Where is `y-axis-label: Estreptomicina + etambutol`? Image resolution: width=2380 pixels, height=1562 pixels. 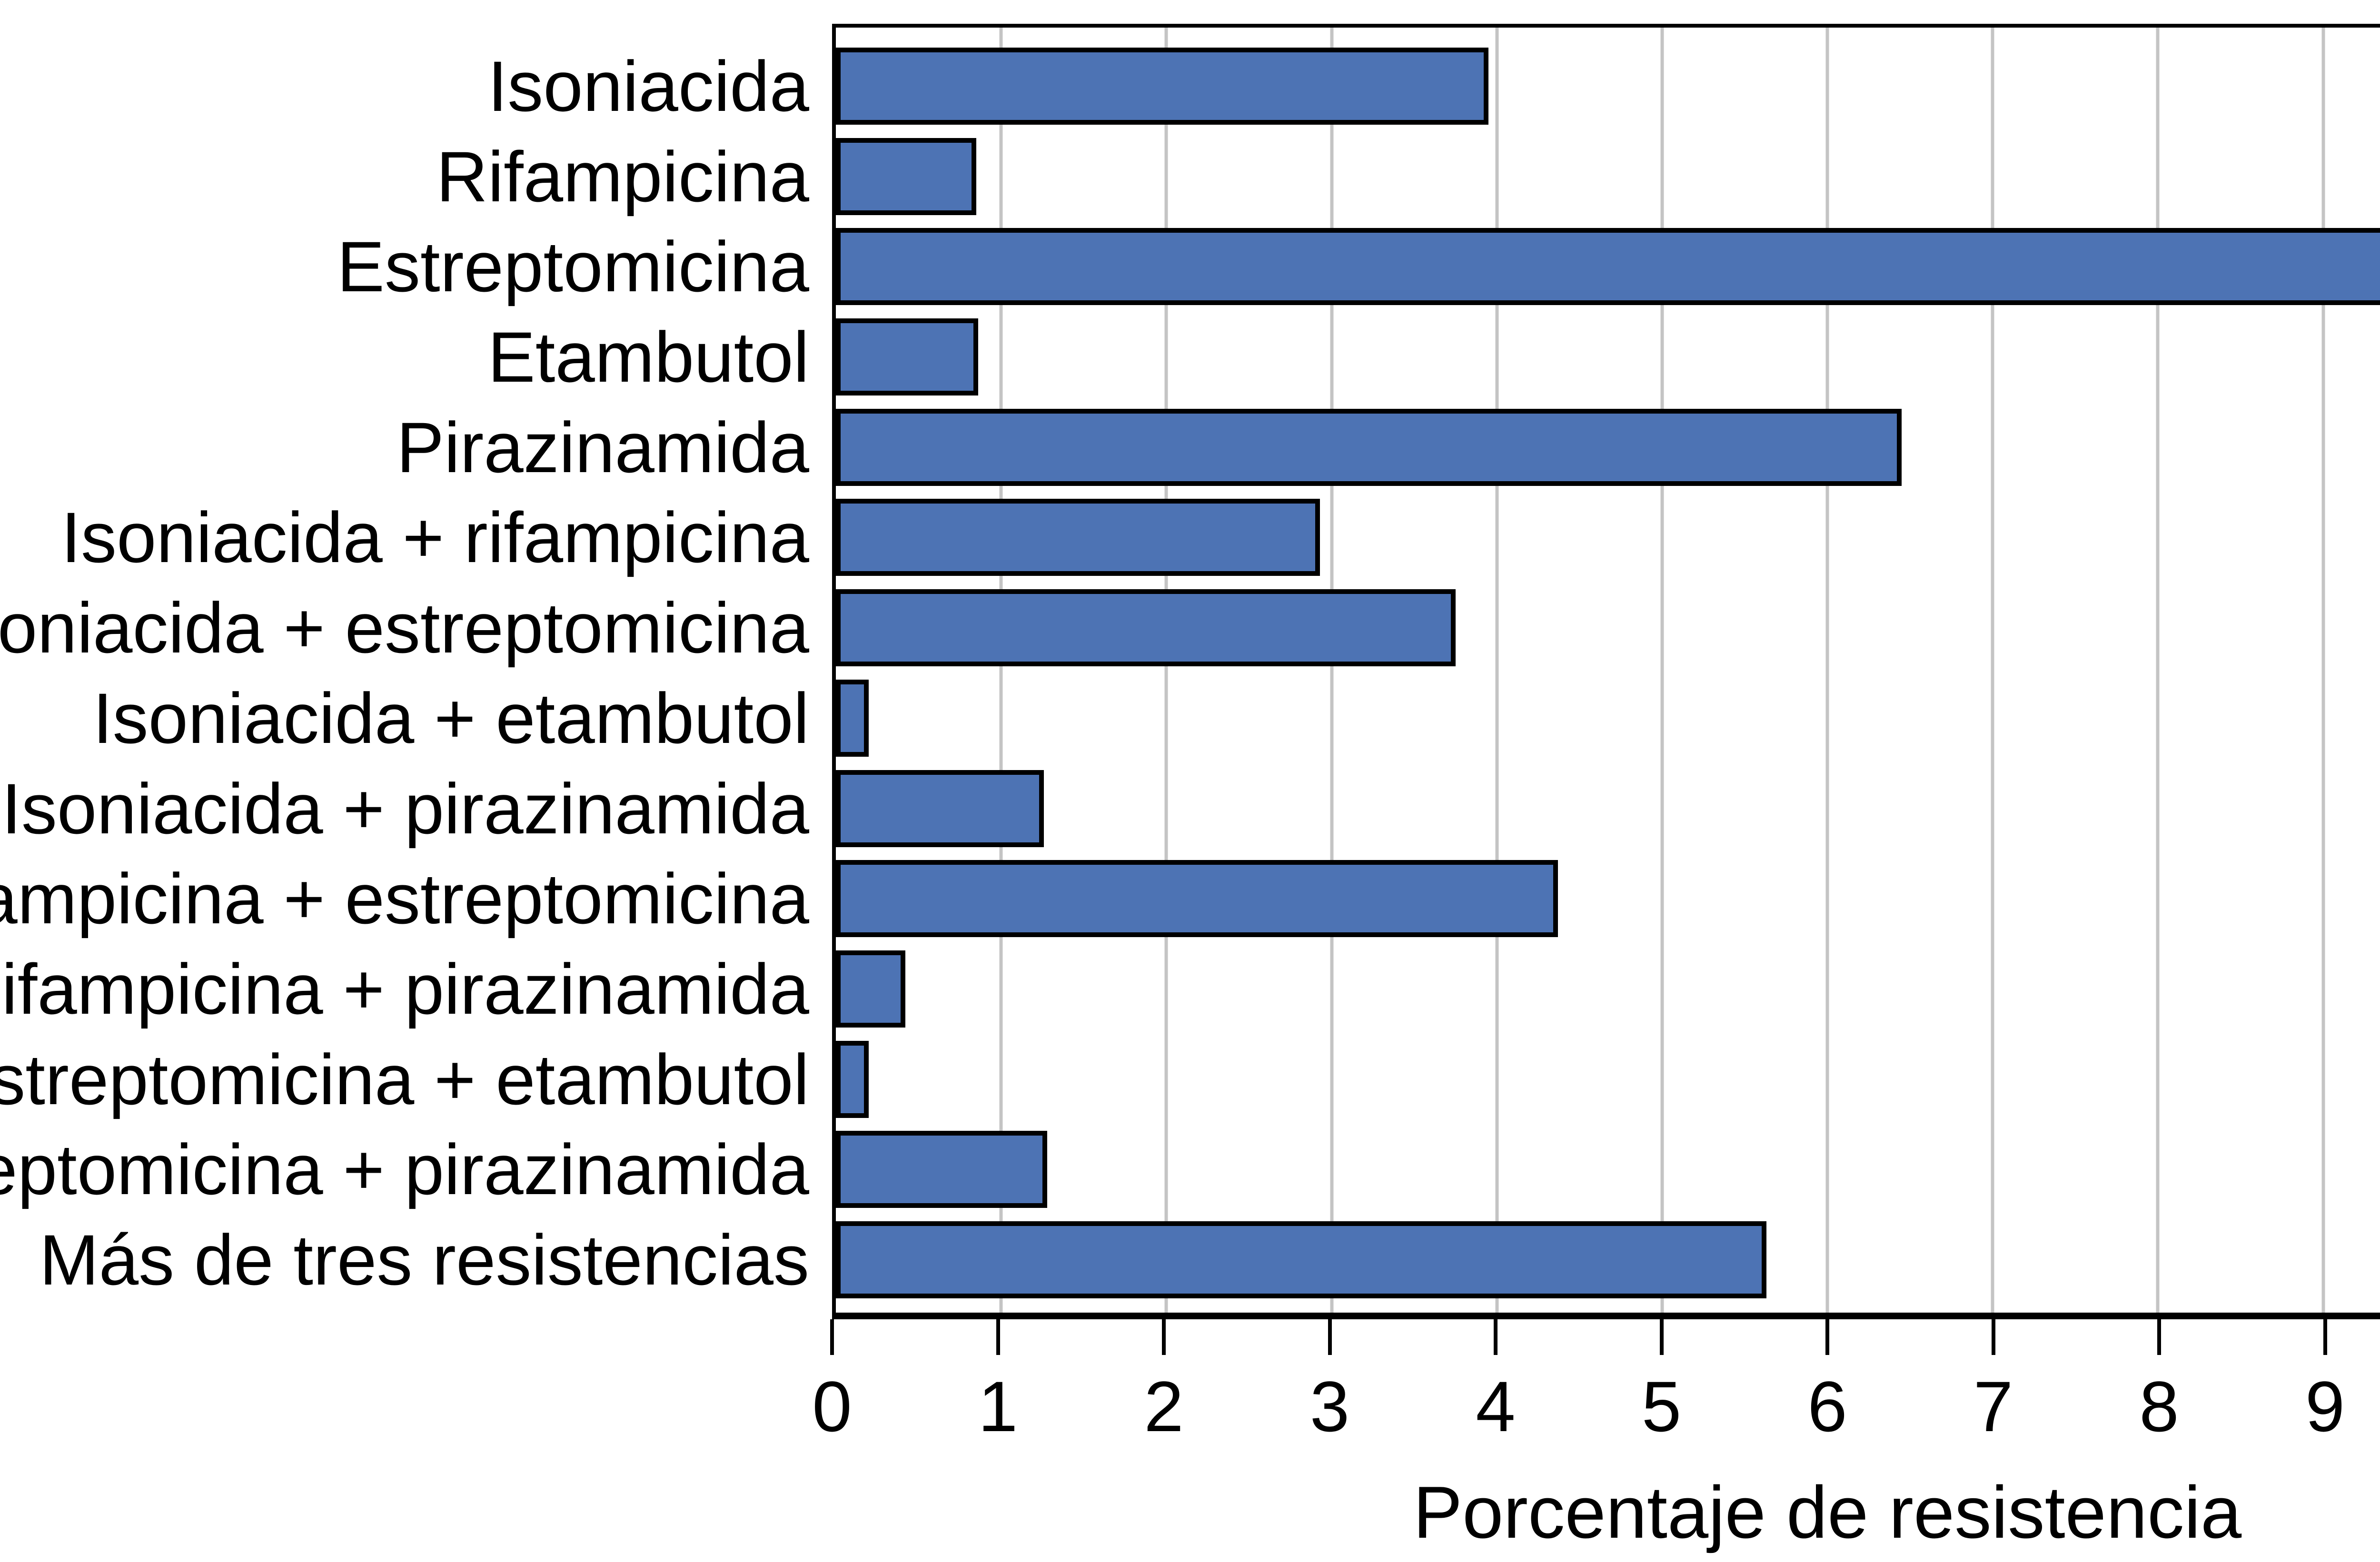 y-axis-label: Estreptomicina + etambutol is located at coordinates (404, 1079).